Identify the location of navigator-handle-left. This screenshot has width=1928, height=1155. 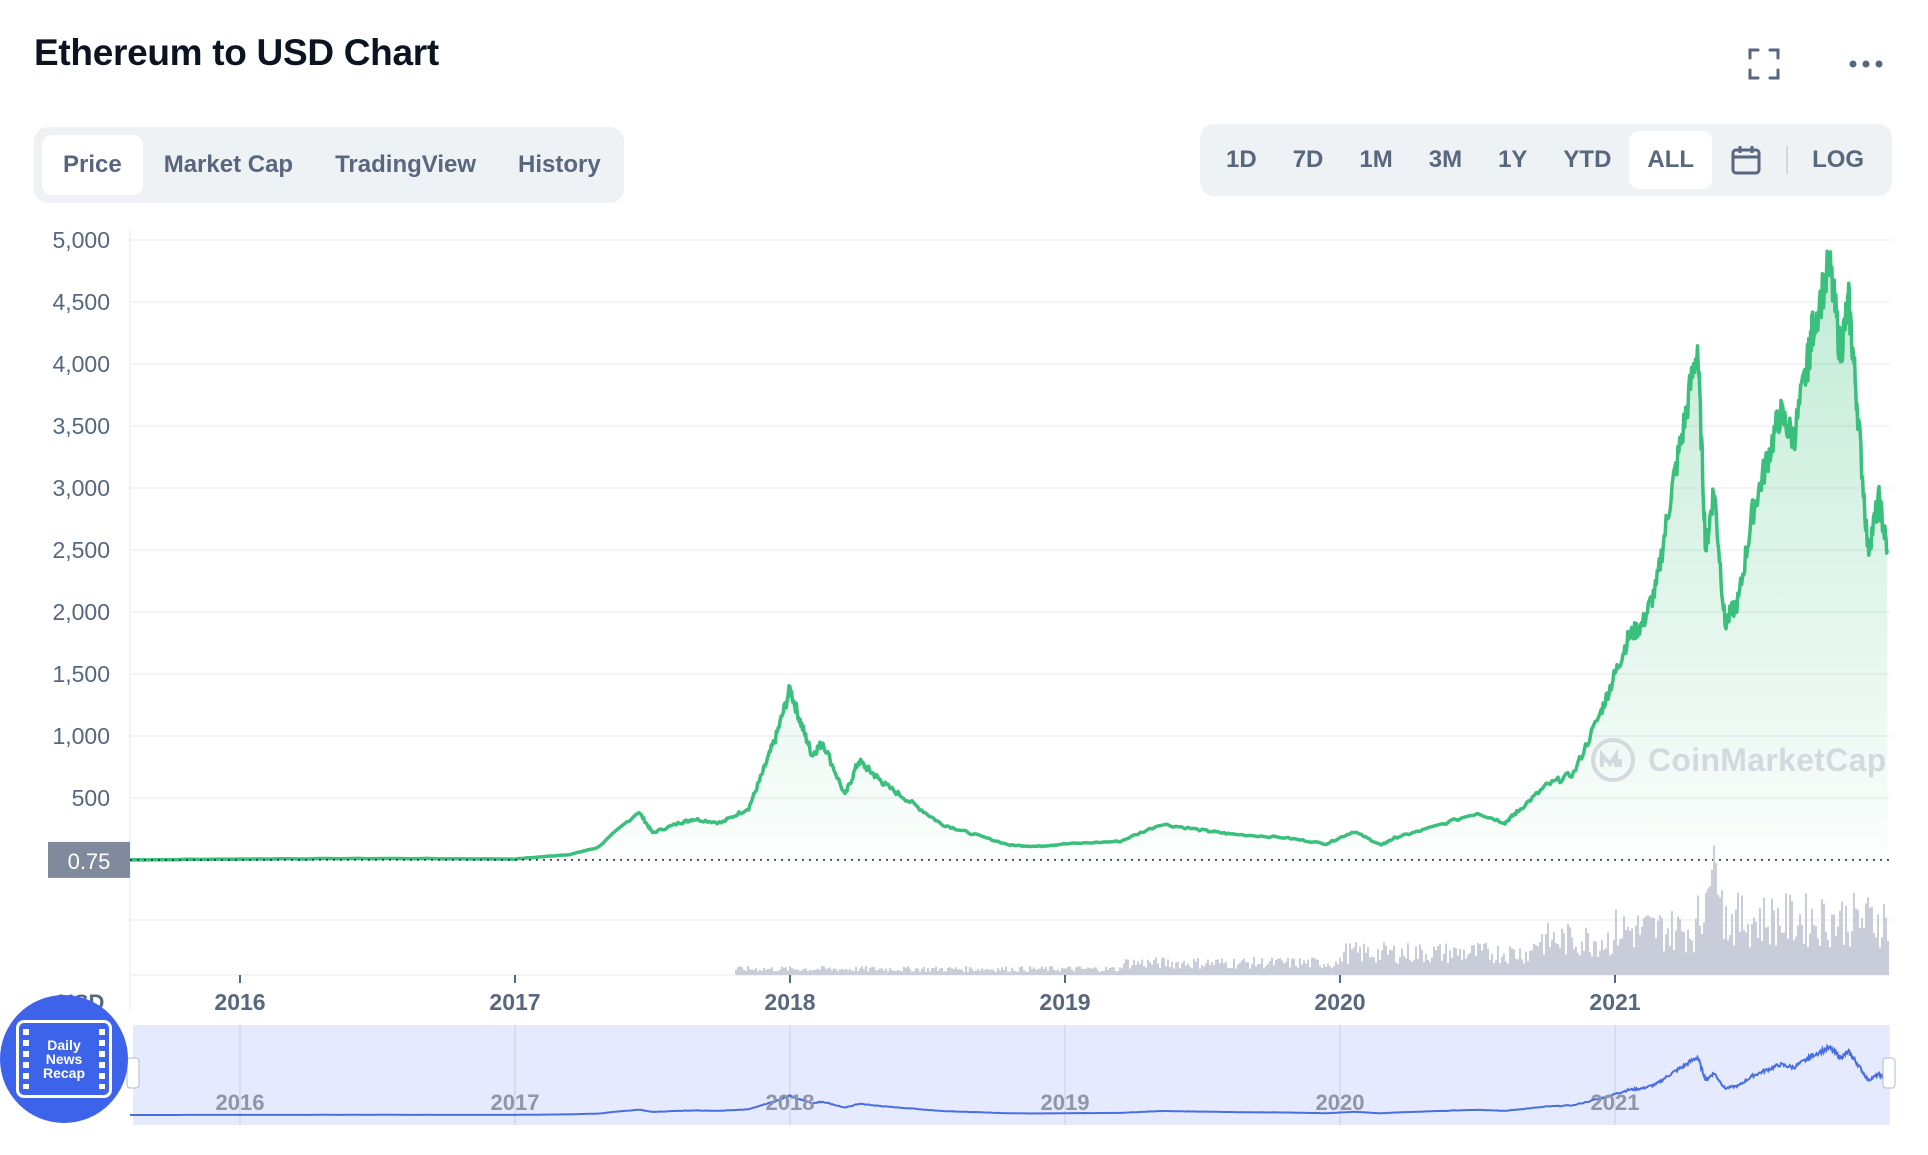
(133, 1073).